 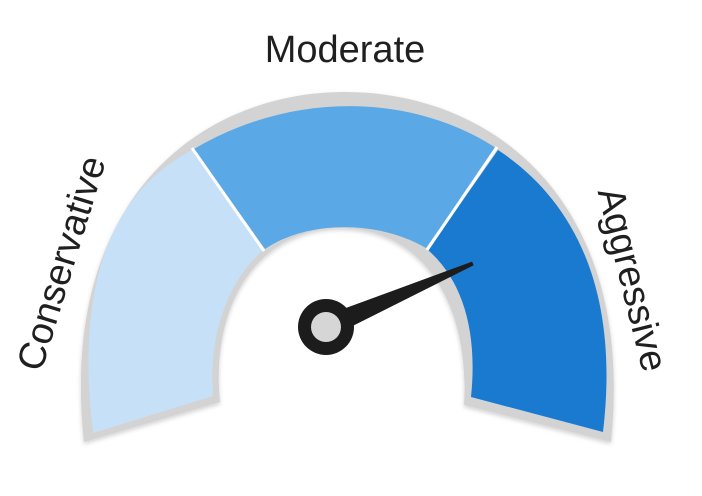 What do you see at coordinates (345, 50) in the screenshot?
I see `label-moderate: Moderate` at bounding box center [345, 50].